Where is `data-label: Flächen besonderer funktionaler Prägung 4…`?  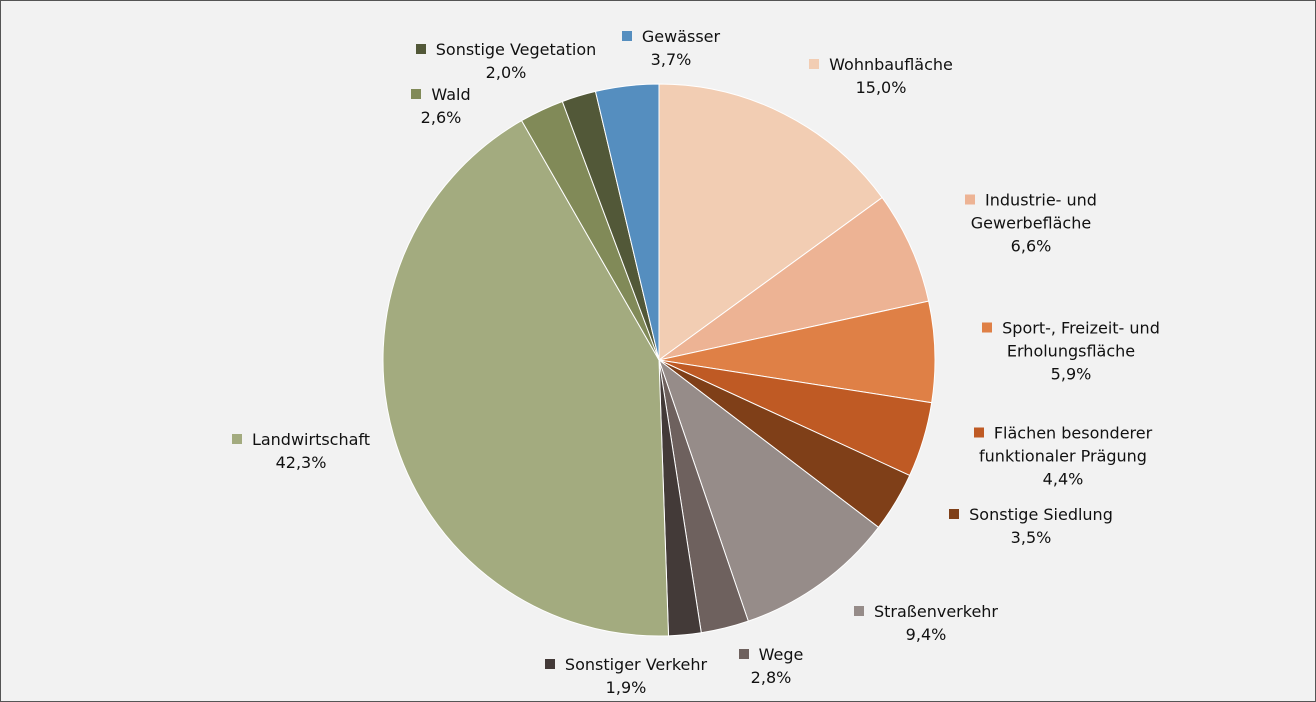 data-label: Flächen besonderer funktionaler Prägung 4… is located at coordinates (1063, 456).